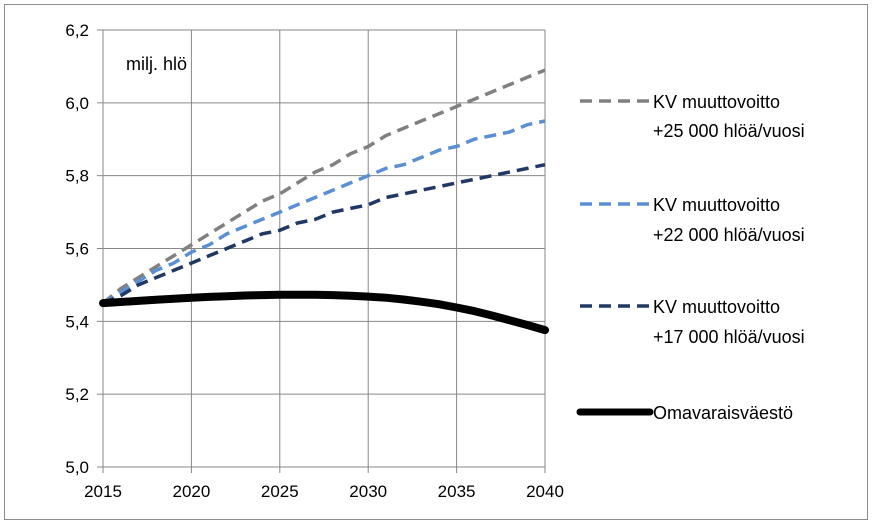  Describe the element at coordinates (77, 321) in the screenshot. I see `y-tick-label: 5,4` at that location.